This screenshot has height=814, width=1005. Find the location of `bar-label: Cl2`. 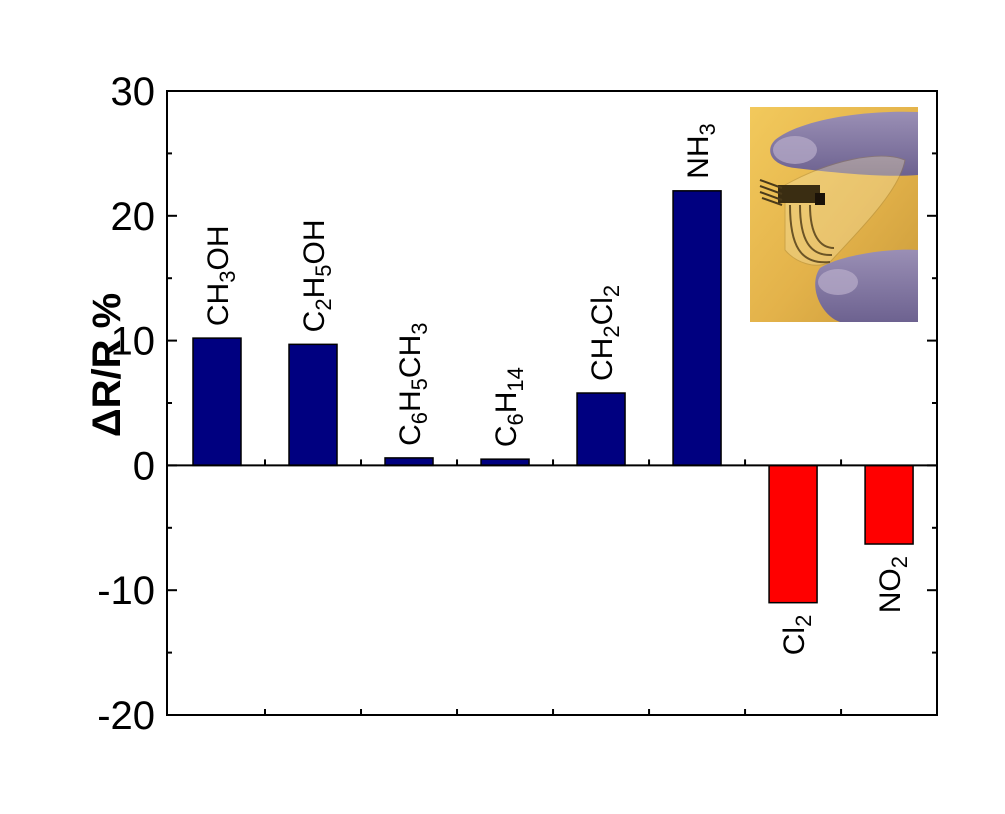

bar-label: Cl2 is located at coordinates (797, 635).